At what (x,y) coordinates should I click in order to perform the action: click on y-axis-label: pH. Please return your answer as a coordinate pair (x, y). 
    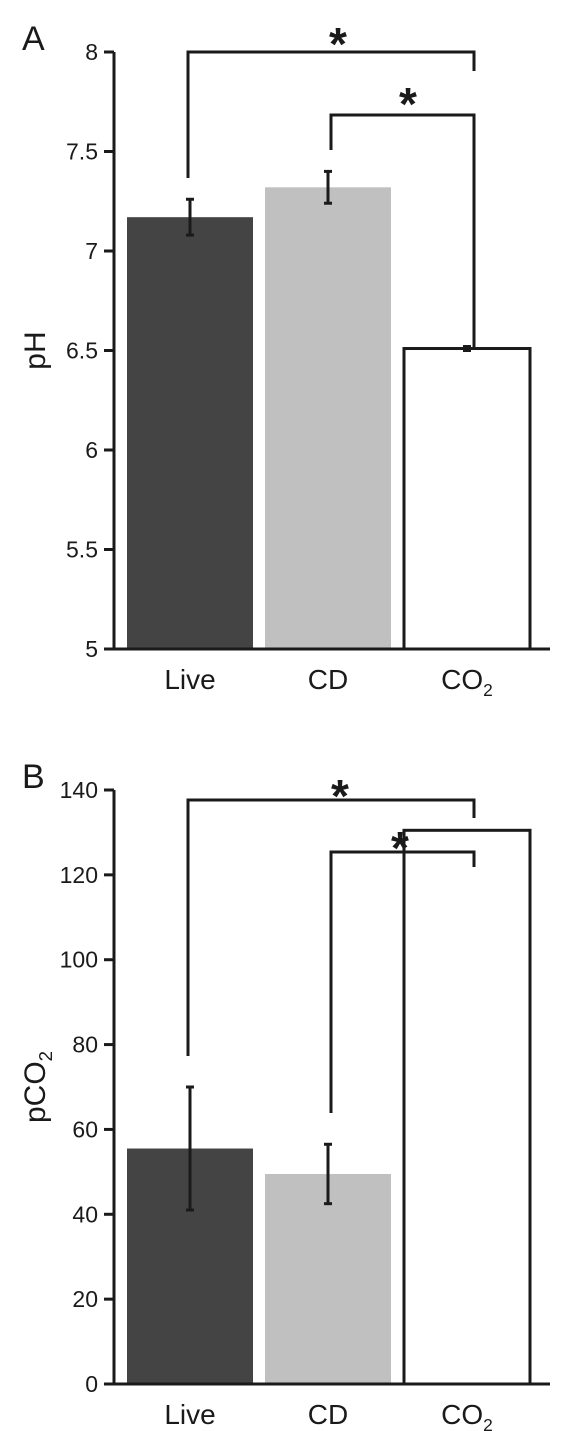
    Looking at the image, I should click on (35, 350).